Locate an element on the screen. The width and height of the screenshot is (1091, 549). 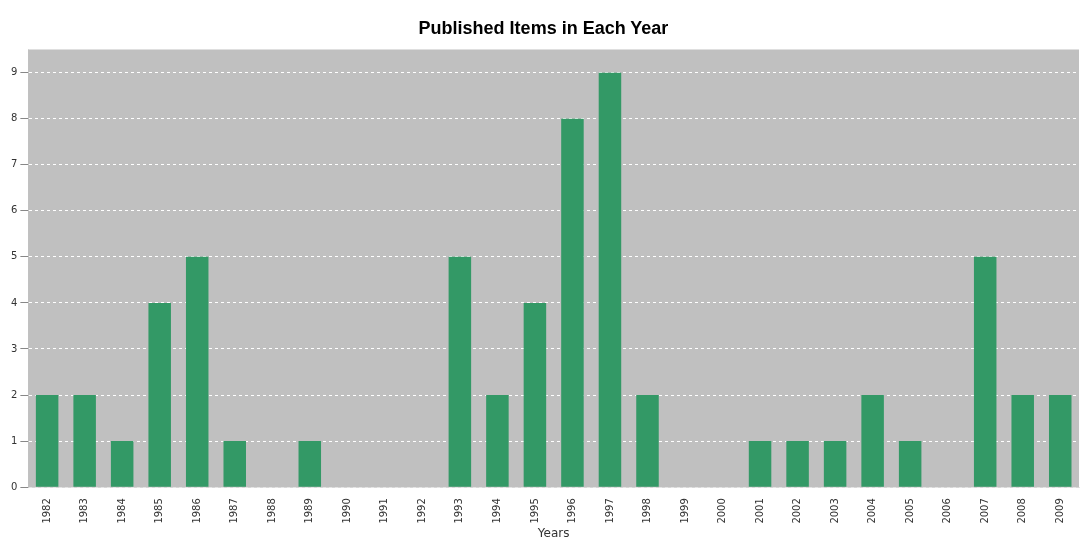
x-tick-label: 2009 is located at coordinates (1059, 511).